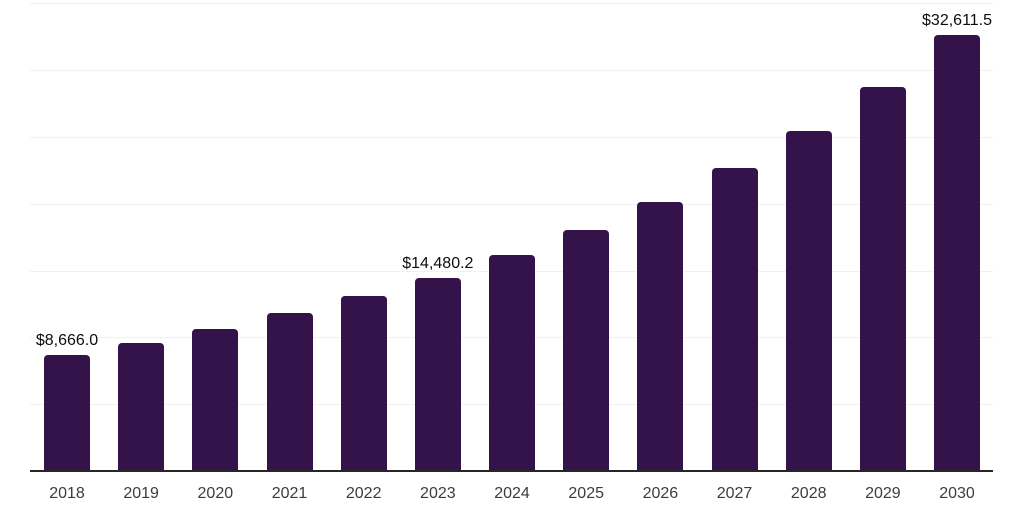  What do you see at coordinates (882, 278) in the screenshot?
I see `bar-2029` at bounding box center [882, 278].